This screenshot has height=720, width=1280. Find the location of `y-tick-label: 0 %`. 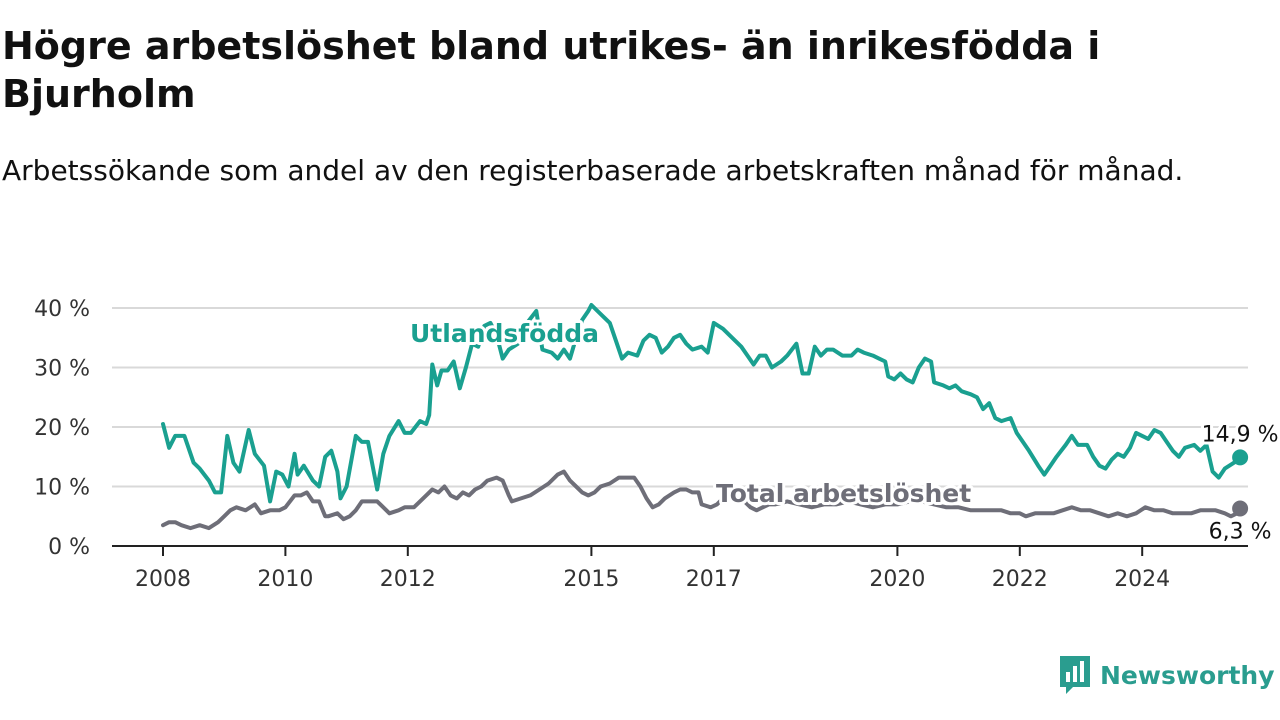

y-tick-label: 0 % is located at coordinates (69, 547).